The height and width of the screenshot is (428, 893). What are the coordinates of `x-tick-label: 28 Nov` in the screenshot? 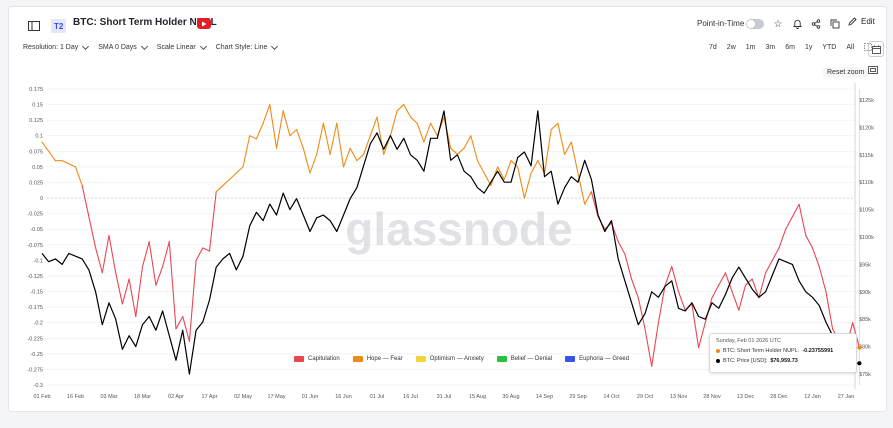 It's located at (712, 397).